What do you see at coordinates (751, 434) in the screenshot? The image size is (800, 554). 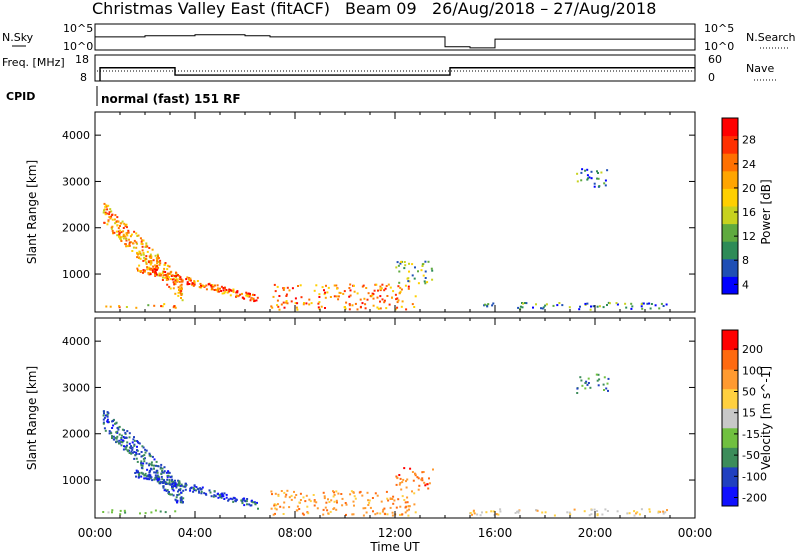 I see `velocity-colorbar-tick-label: -15` at bounding box center [751, 434].